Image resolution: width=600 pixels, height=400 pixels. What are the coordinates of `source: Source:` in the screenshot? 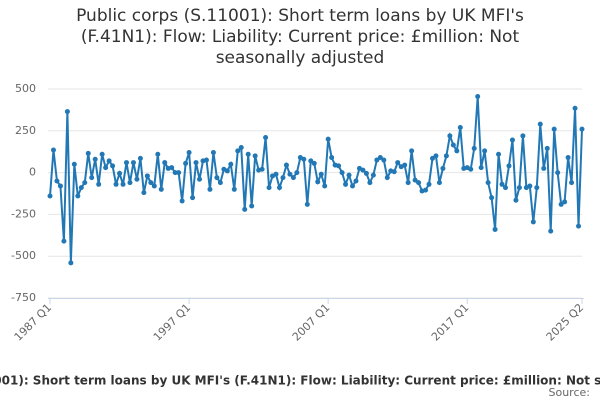 It's located at (570, 392).